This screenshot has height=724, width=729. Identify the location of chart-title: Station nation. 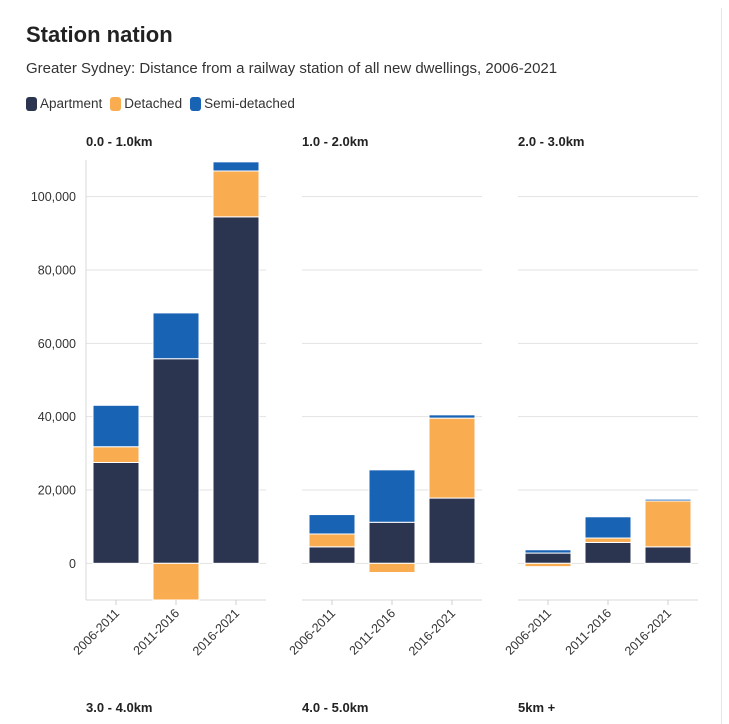
(99, 34).